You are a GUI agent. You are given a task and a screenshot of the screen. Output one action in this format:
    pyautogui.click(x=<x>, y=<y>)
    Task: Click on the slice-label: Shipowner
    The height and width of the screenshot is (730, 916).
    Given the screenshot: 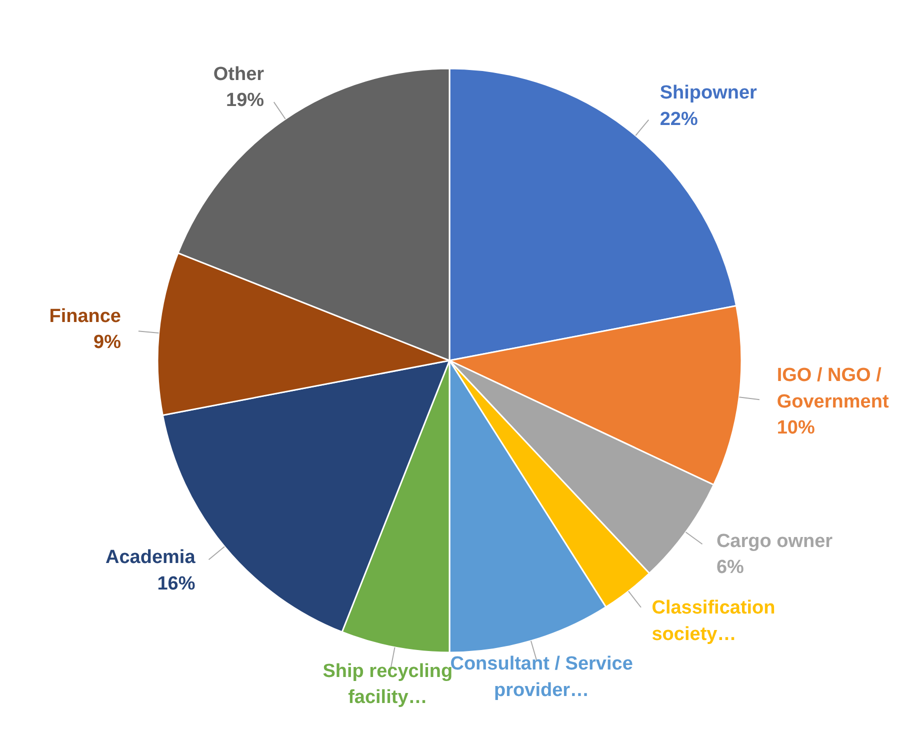 What is the action you would take?
    pyautogui.click(x=709, y=93)
    